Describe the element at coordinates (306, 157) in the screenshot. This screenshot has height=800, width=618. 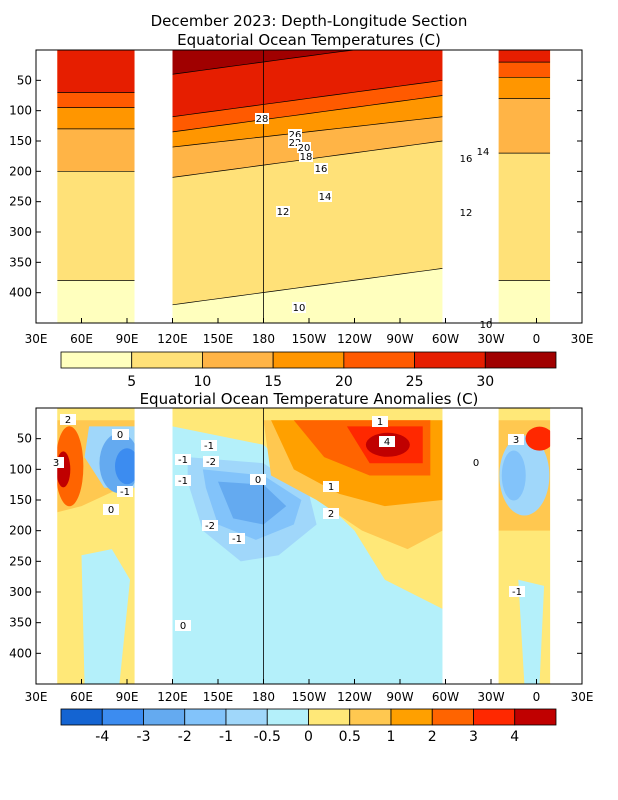
I see `contour-label: 18` at that location.